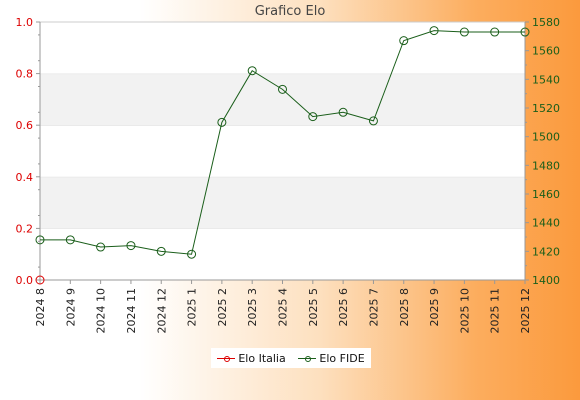 The height and width of the screenshot is (400, 580). What do you see at coordinates (25, 74) in the screenshot?
I see `left-tick-label: 0.8` at bounding box center [25, 74].